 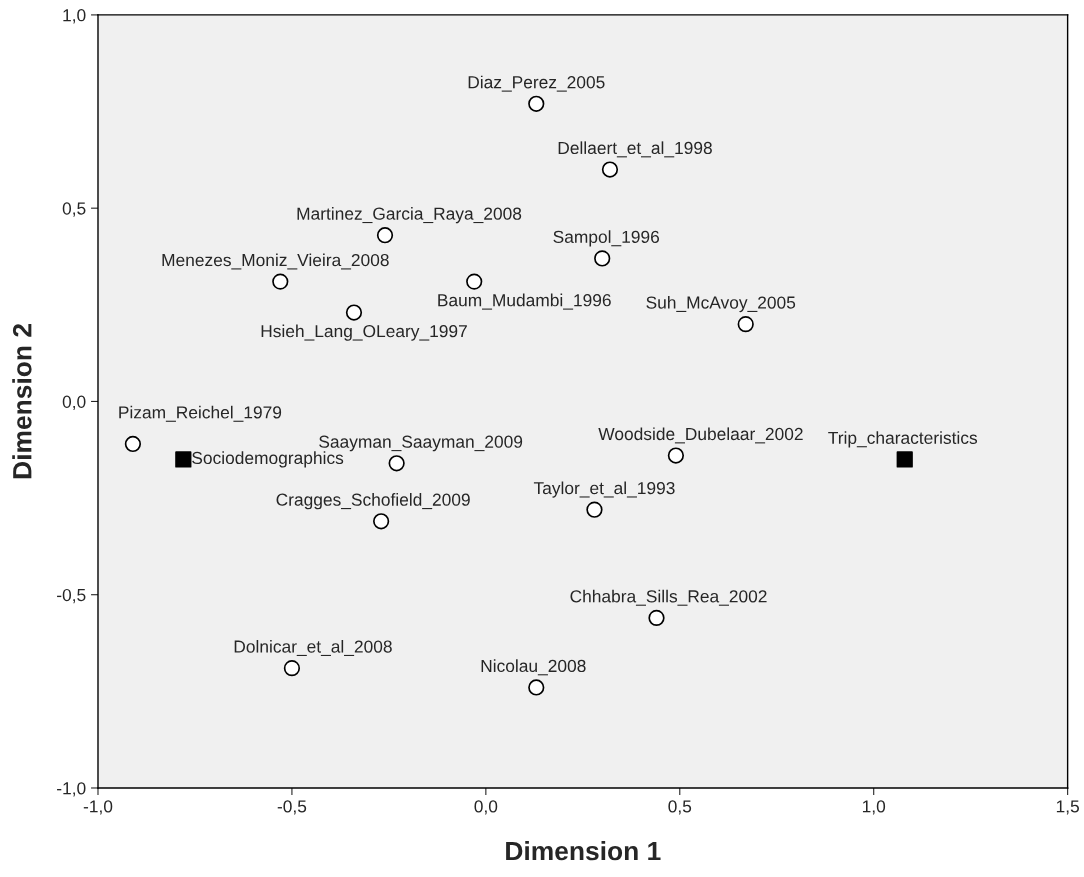 I want to click on annotation: Trip_characteristics, so click(x=903, y=439).